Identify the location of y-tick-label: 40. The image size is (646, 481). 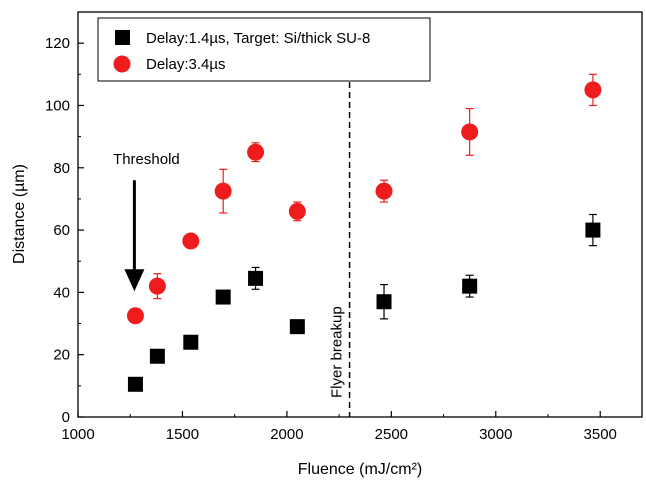
(61, 292).